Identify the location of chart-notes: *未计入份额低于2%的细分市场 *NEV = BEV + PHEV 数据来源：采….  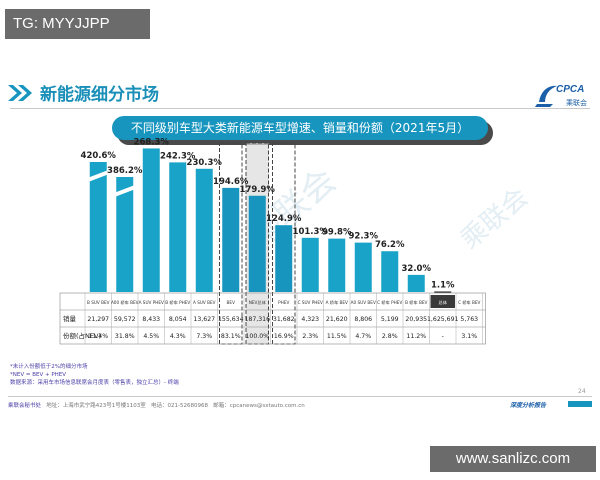
(94, 375).